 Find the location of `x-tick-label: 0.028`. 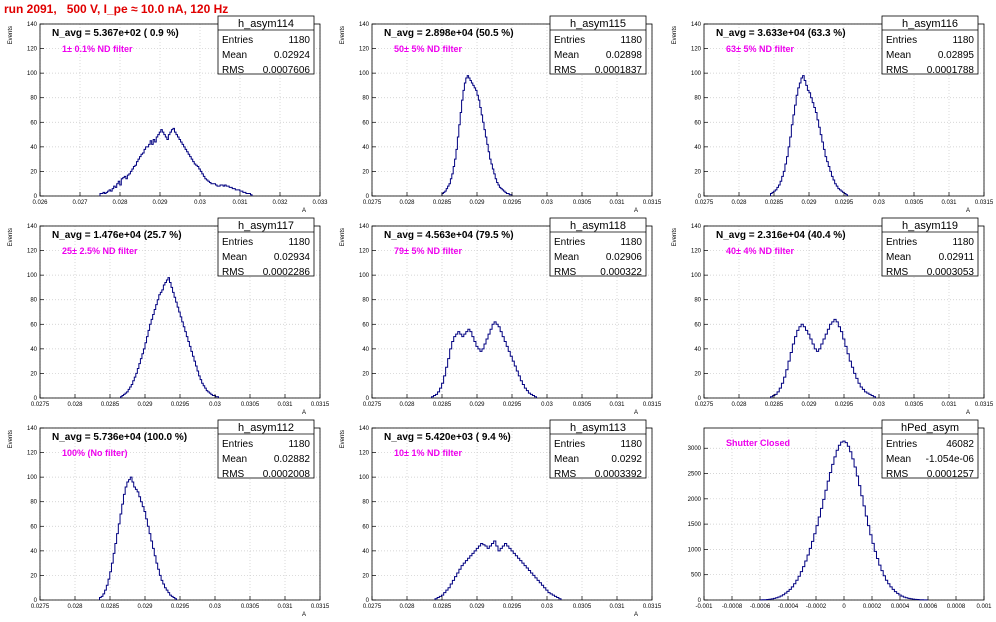

x-tick-label: 0.028 is located at coordinates (739, 203).